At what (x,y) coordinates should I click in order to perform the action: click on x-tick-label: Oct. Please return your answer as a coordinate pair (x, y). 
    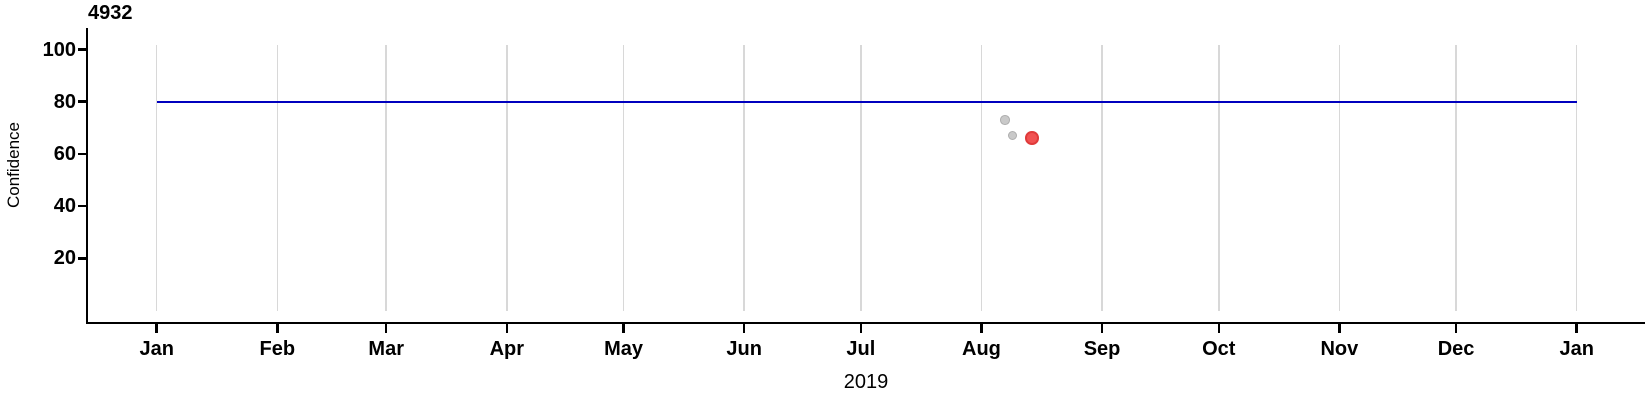
    Looking at the image, I should click on (1219, 349).